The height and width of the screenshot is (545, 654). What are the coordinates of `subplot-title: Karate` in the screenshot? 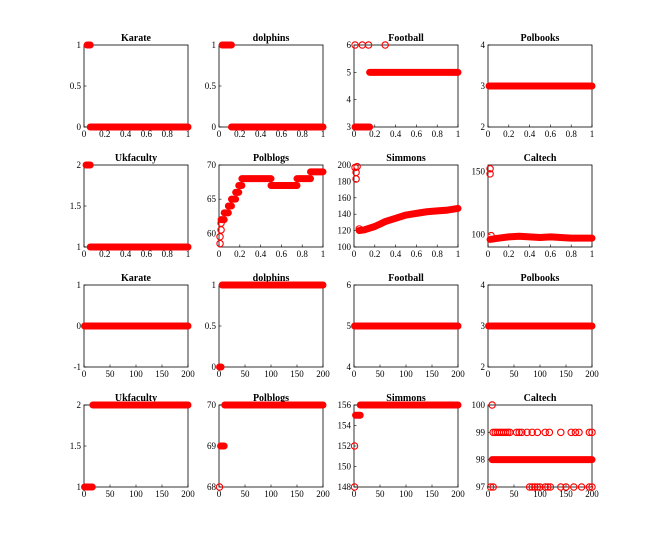 It's located at (136, 38).